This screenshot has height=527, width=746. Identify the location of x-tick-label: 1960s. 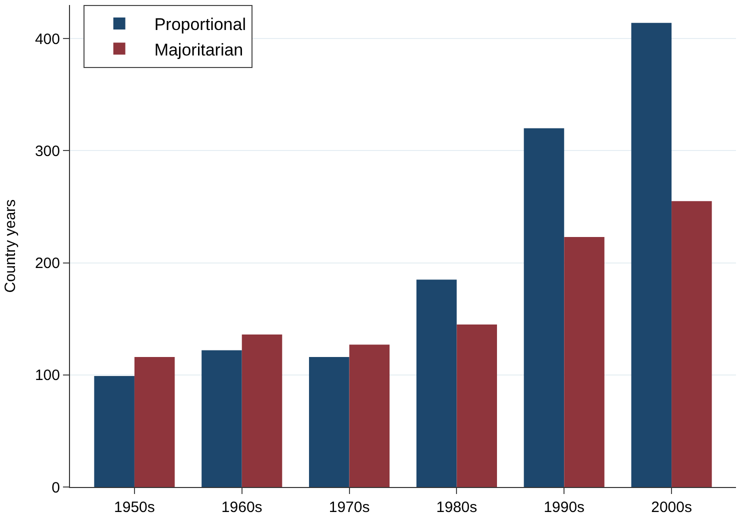
(241, 507).